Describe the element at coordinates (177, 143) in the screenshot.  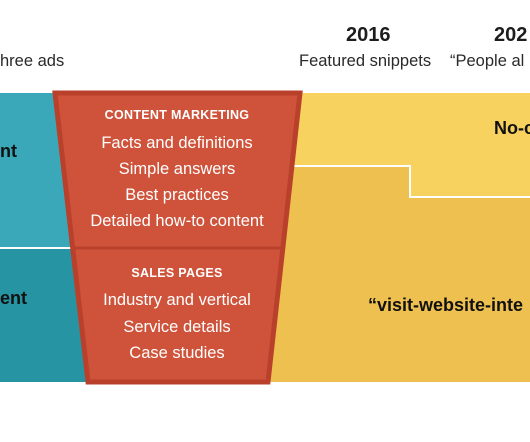
I see `funnel-item: Facts and definitions` at that location.